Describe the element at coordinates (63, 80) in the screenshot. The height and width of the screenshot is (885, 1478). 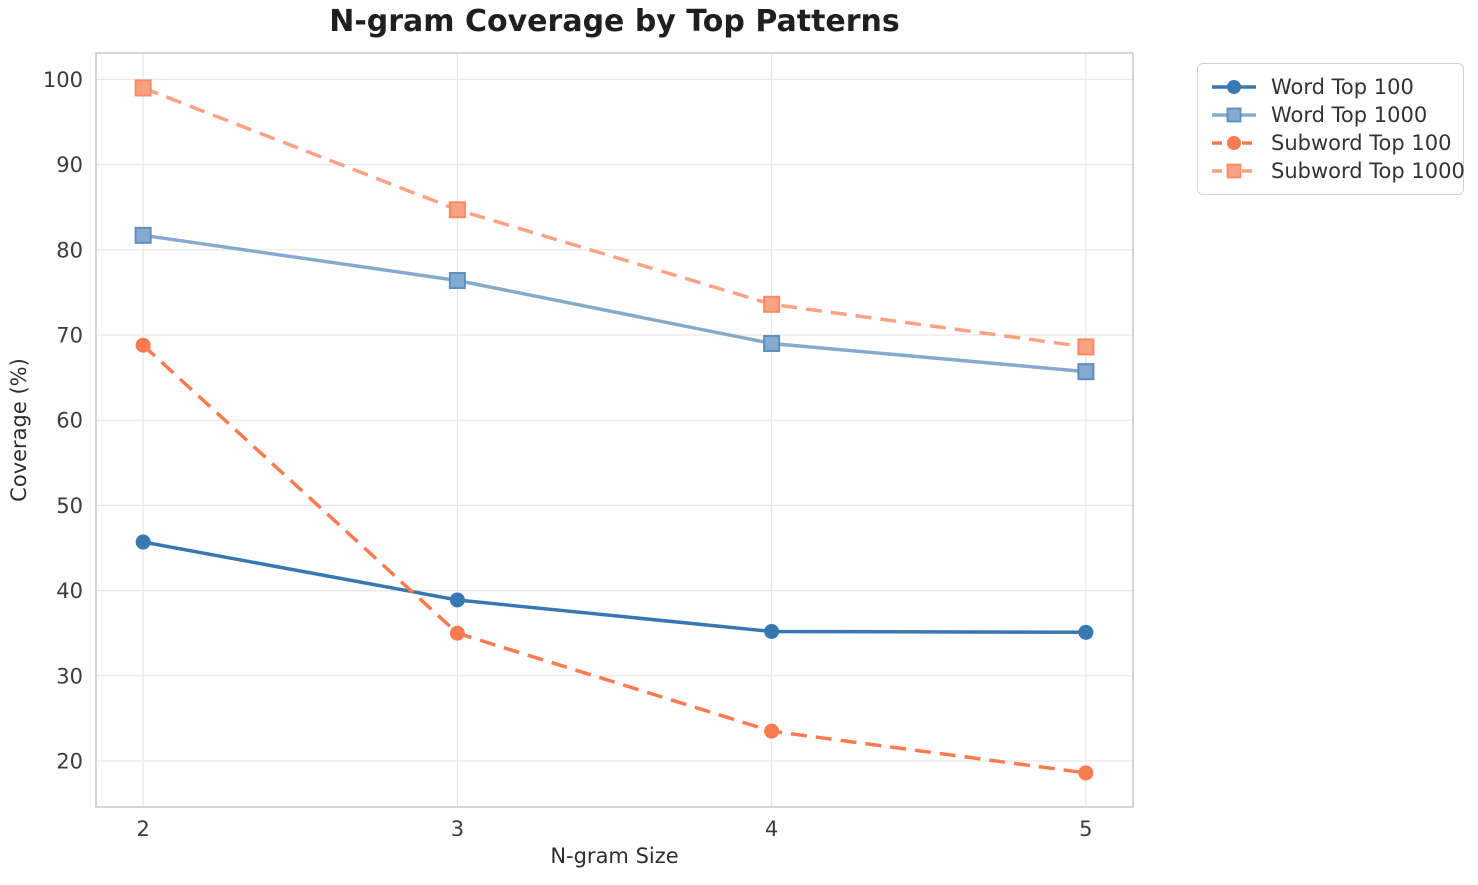
I see `y-tick-label: 100` at that location.